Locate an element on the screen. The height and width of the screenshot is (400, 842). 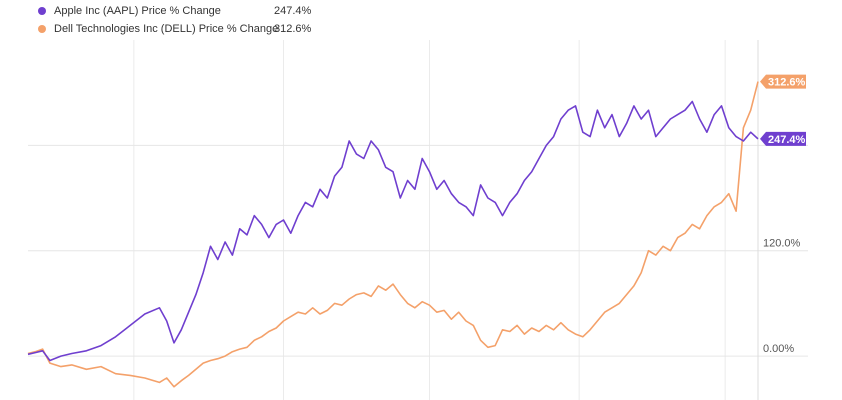
legend-value-dell: 312.6% is located at coordinates (293, 29).